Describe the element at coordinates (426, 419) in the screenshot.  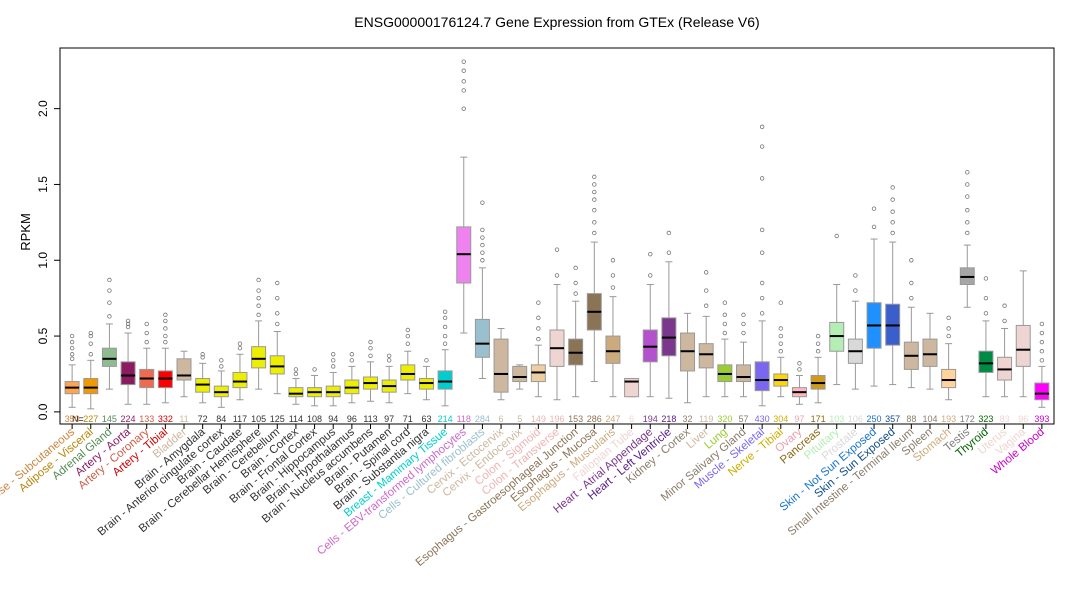
I see `sample-size: 63` at that location.